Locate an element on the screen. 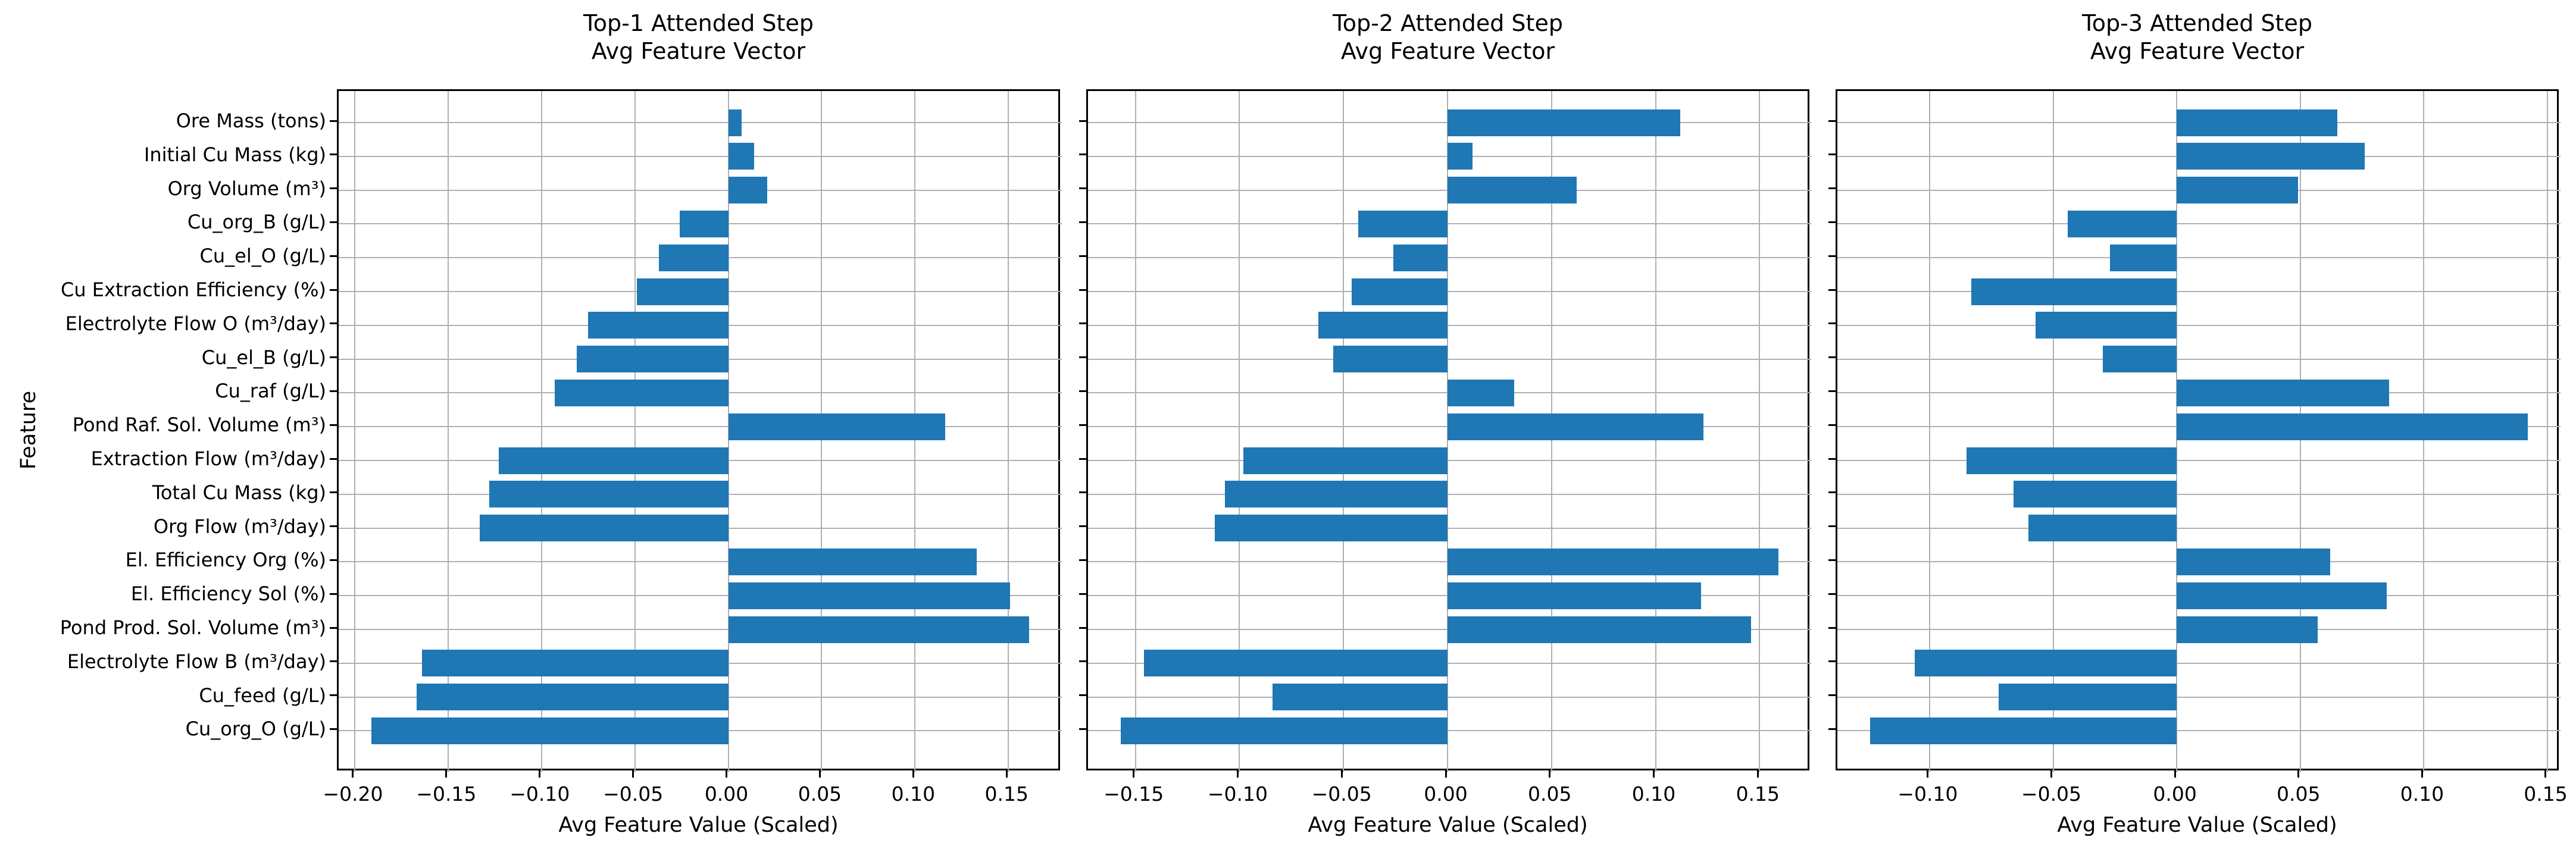  y-tick-label: Ore Mass (tons) is located at coordinates (251, 120).